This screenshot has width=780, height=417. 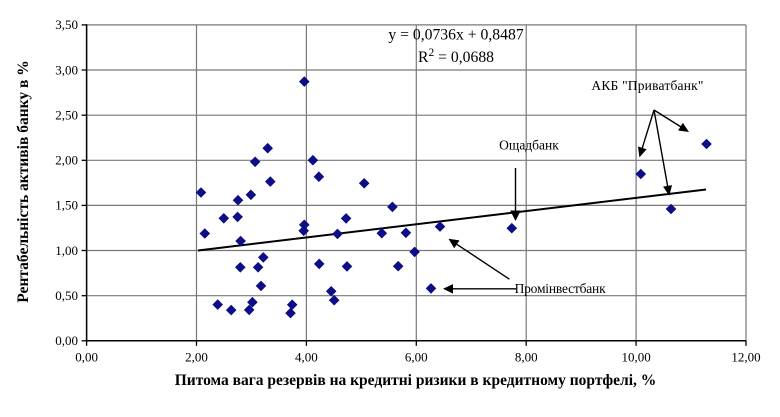 I want to click on svg-text: 1,50, so click(x=66, y=205).